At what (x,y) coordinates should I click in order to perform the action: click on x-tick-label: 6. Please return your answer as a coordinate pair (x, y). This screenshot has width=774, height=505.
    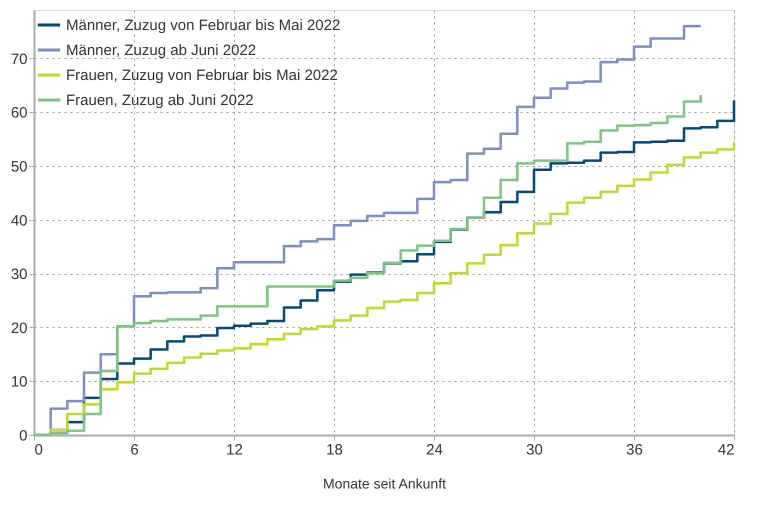
    Looking at the image, I should click on (134, 450).